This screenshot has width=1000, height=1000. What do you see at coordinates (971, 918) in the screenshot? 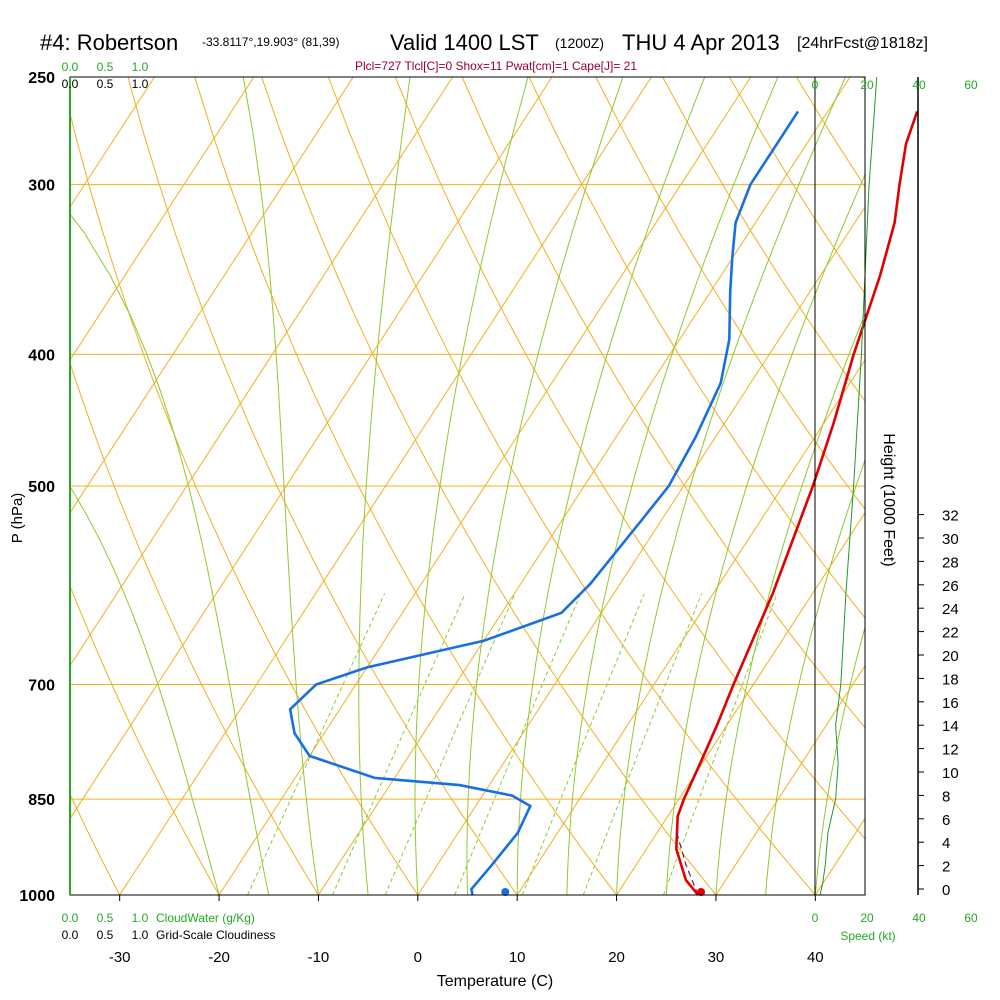
I see `speed-tick-bottom: 60` at bounding box center [971, 918].